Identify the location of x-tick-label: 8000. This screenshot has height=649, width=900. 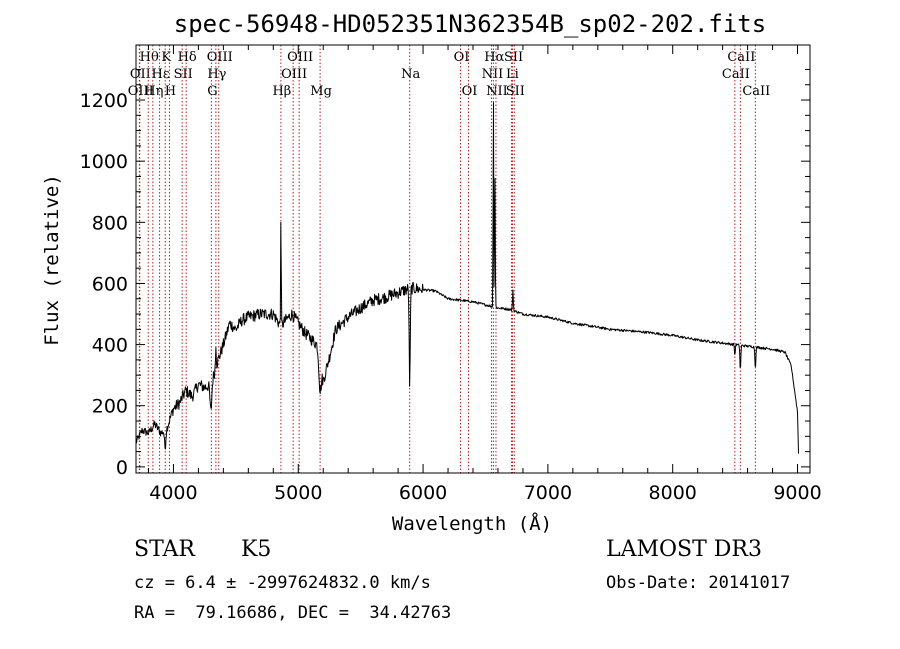
(673, 493).